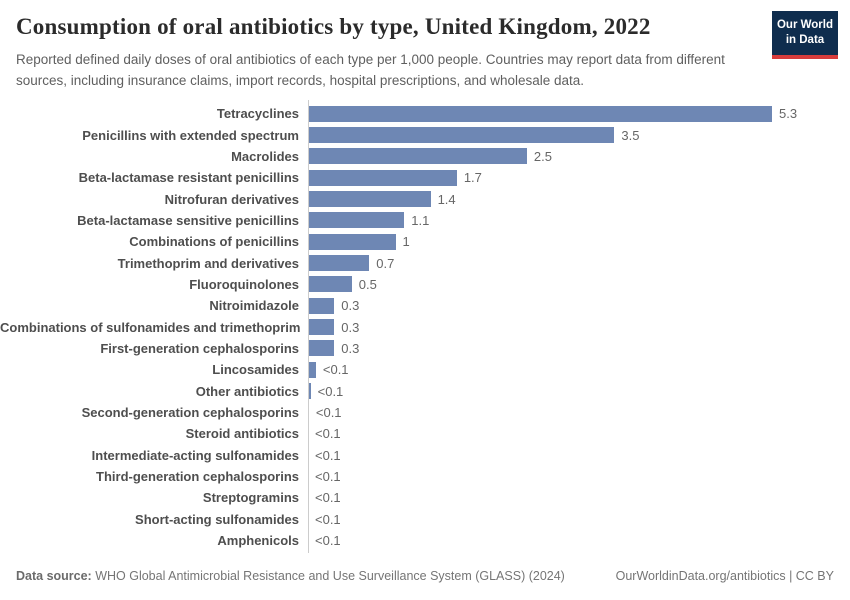  I want to click on category-label: Nitroimidazole, so click(254, 306).